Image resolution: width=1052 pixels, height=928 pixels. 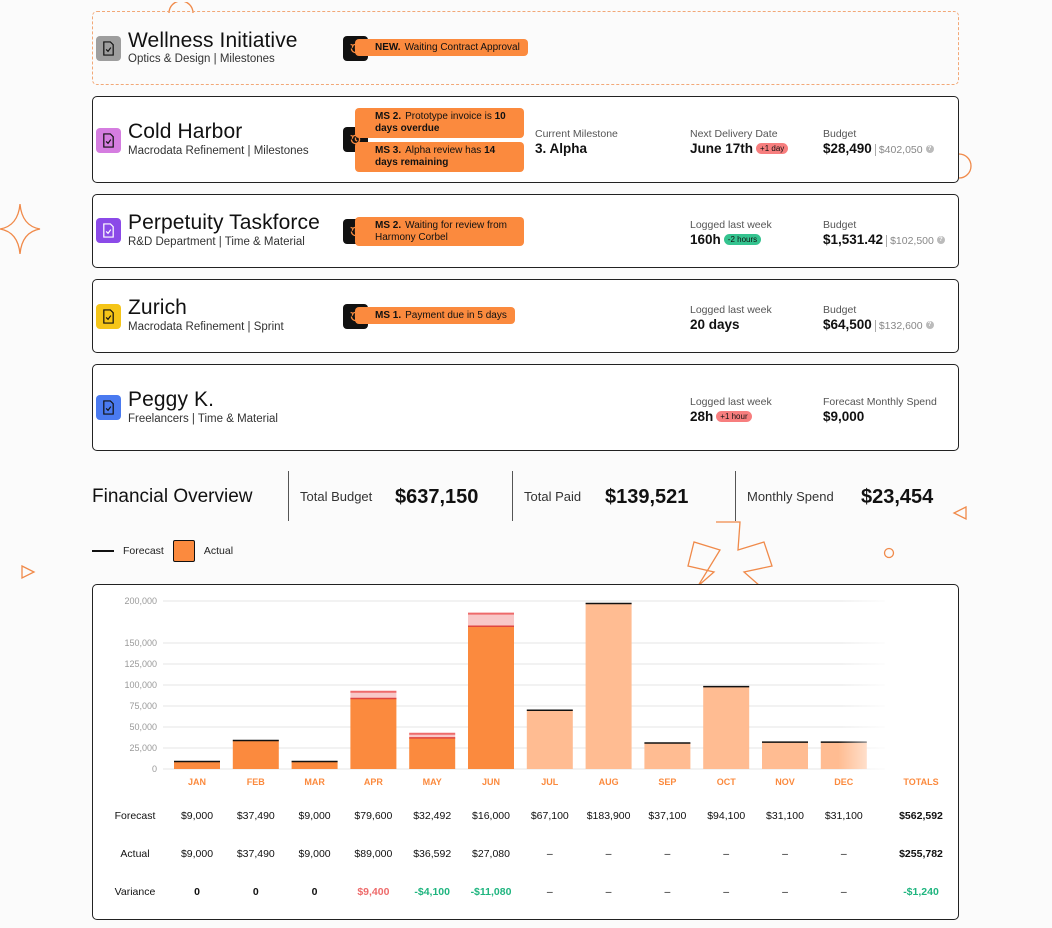 What do you see at coordinates (727, 782) in the screenshot?
I see `x-tick-label: OCT` at bounding box center [727, 782].